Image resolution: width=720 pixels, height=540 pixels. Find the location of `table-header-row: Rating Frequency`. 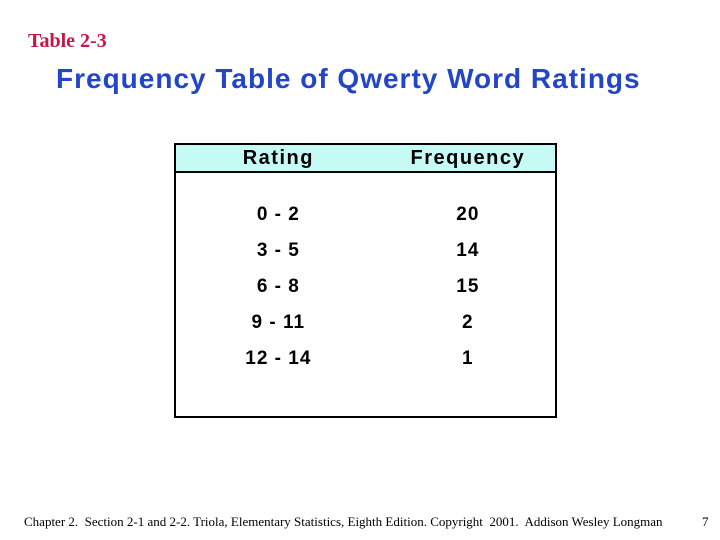

table-header-row: Rating Frequency is located at coordinates (365, 159).